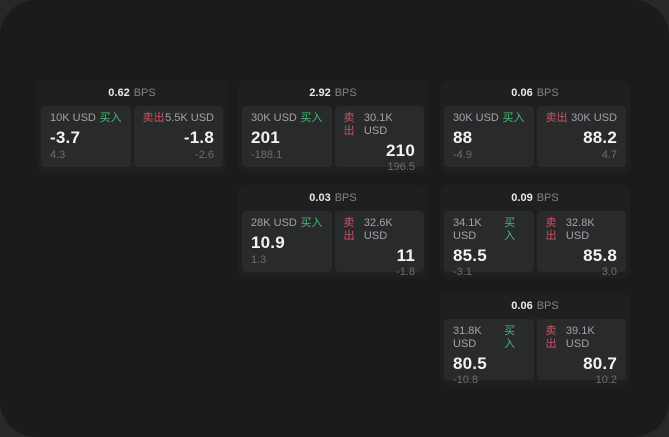 The image size is (669, 437). Describe the element at coordinates (274, 223) in the screenshot. I see `buy-size: 28K USD` at that location.